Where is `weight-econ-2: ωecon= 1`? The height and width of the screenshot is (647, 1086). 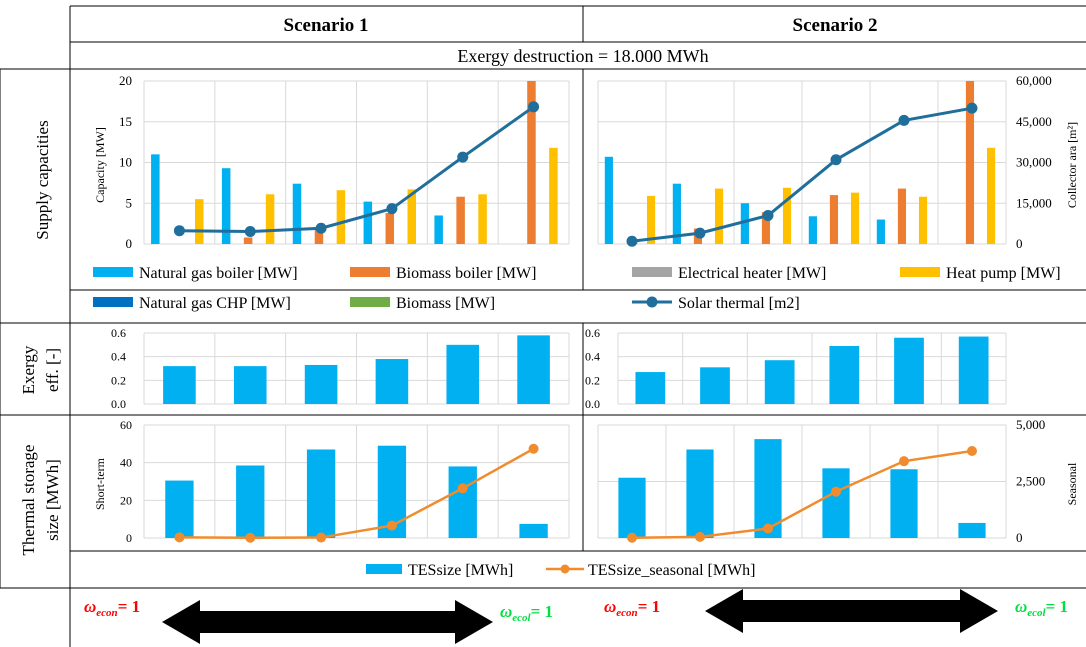 weight-econ-2: ωecon= 1 is located at coordinates (632, 608).